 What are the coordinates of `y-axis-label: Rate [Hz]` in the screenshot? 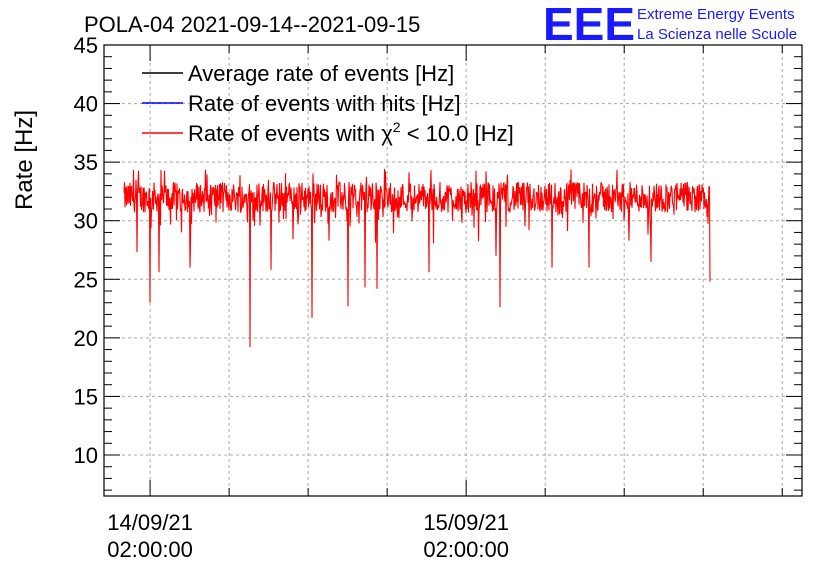 It's located at (24, 160).